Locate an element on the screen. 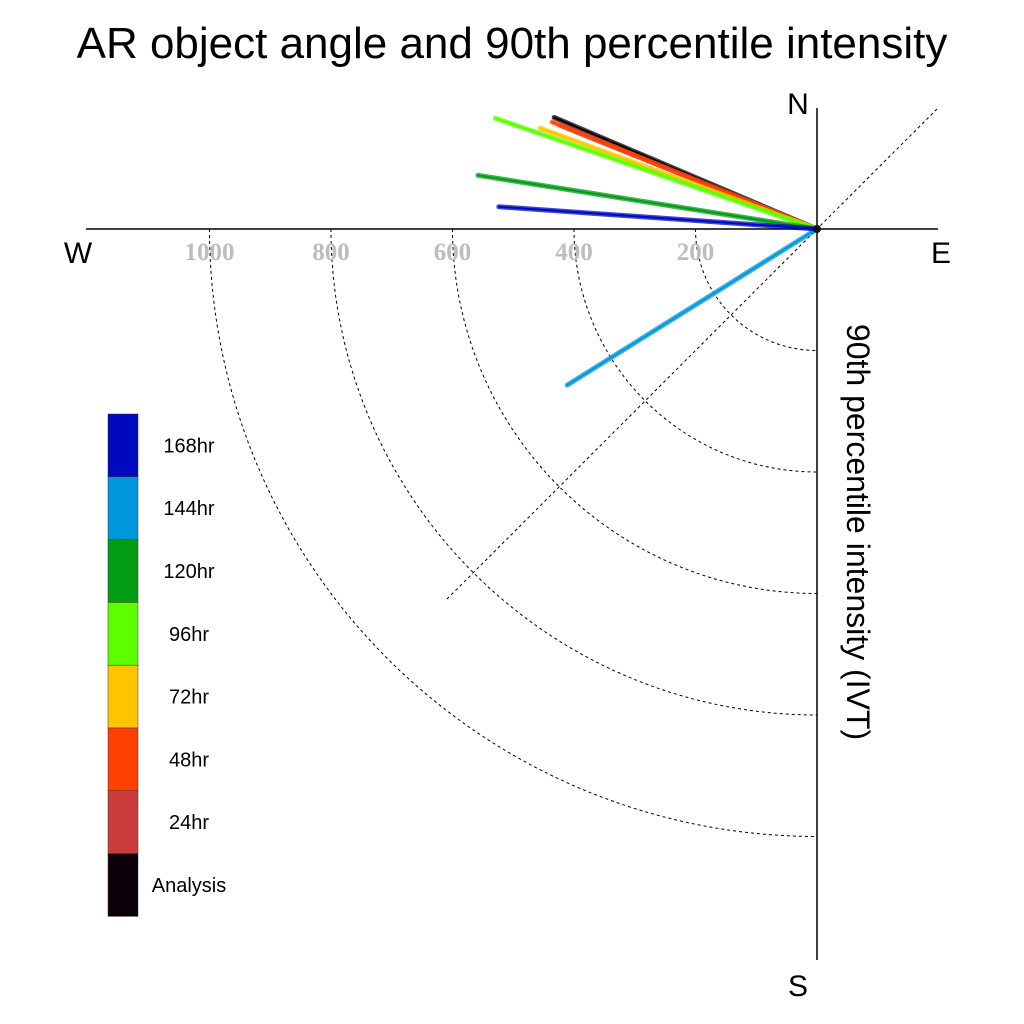  legend-label-96hr: 96hr is located at coordinates (189, 635).